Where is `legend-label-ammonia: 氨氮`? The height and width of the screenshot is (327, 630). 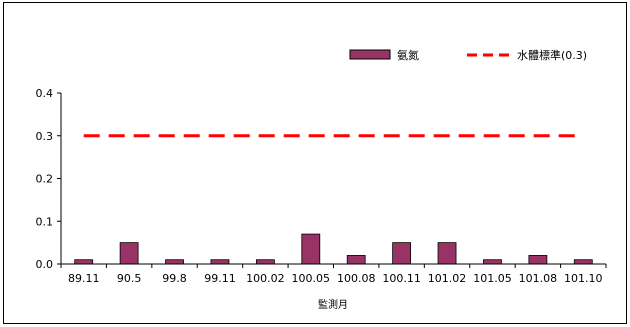 legend-label-ammonia: 氨氮 is located at coordinates (408, 55).